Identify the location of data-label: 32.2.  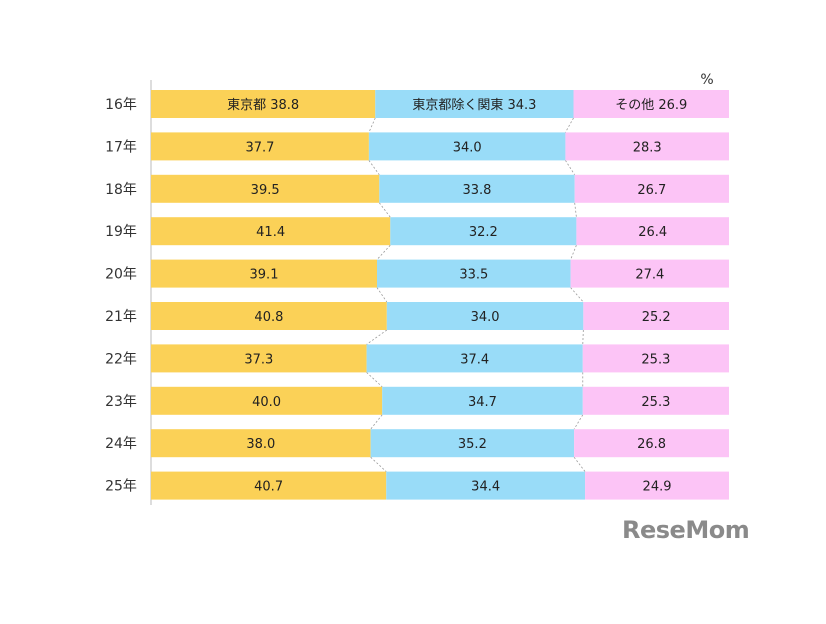
(483, 232).